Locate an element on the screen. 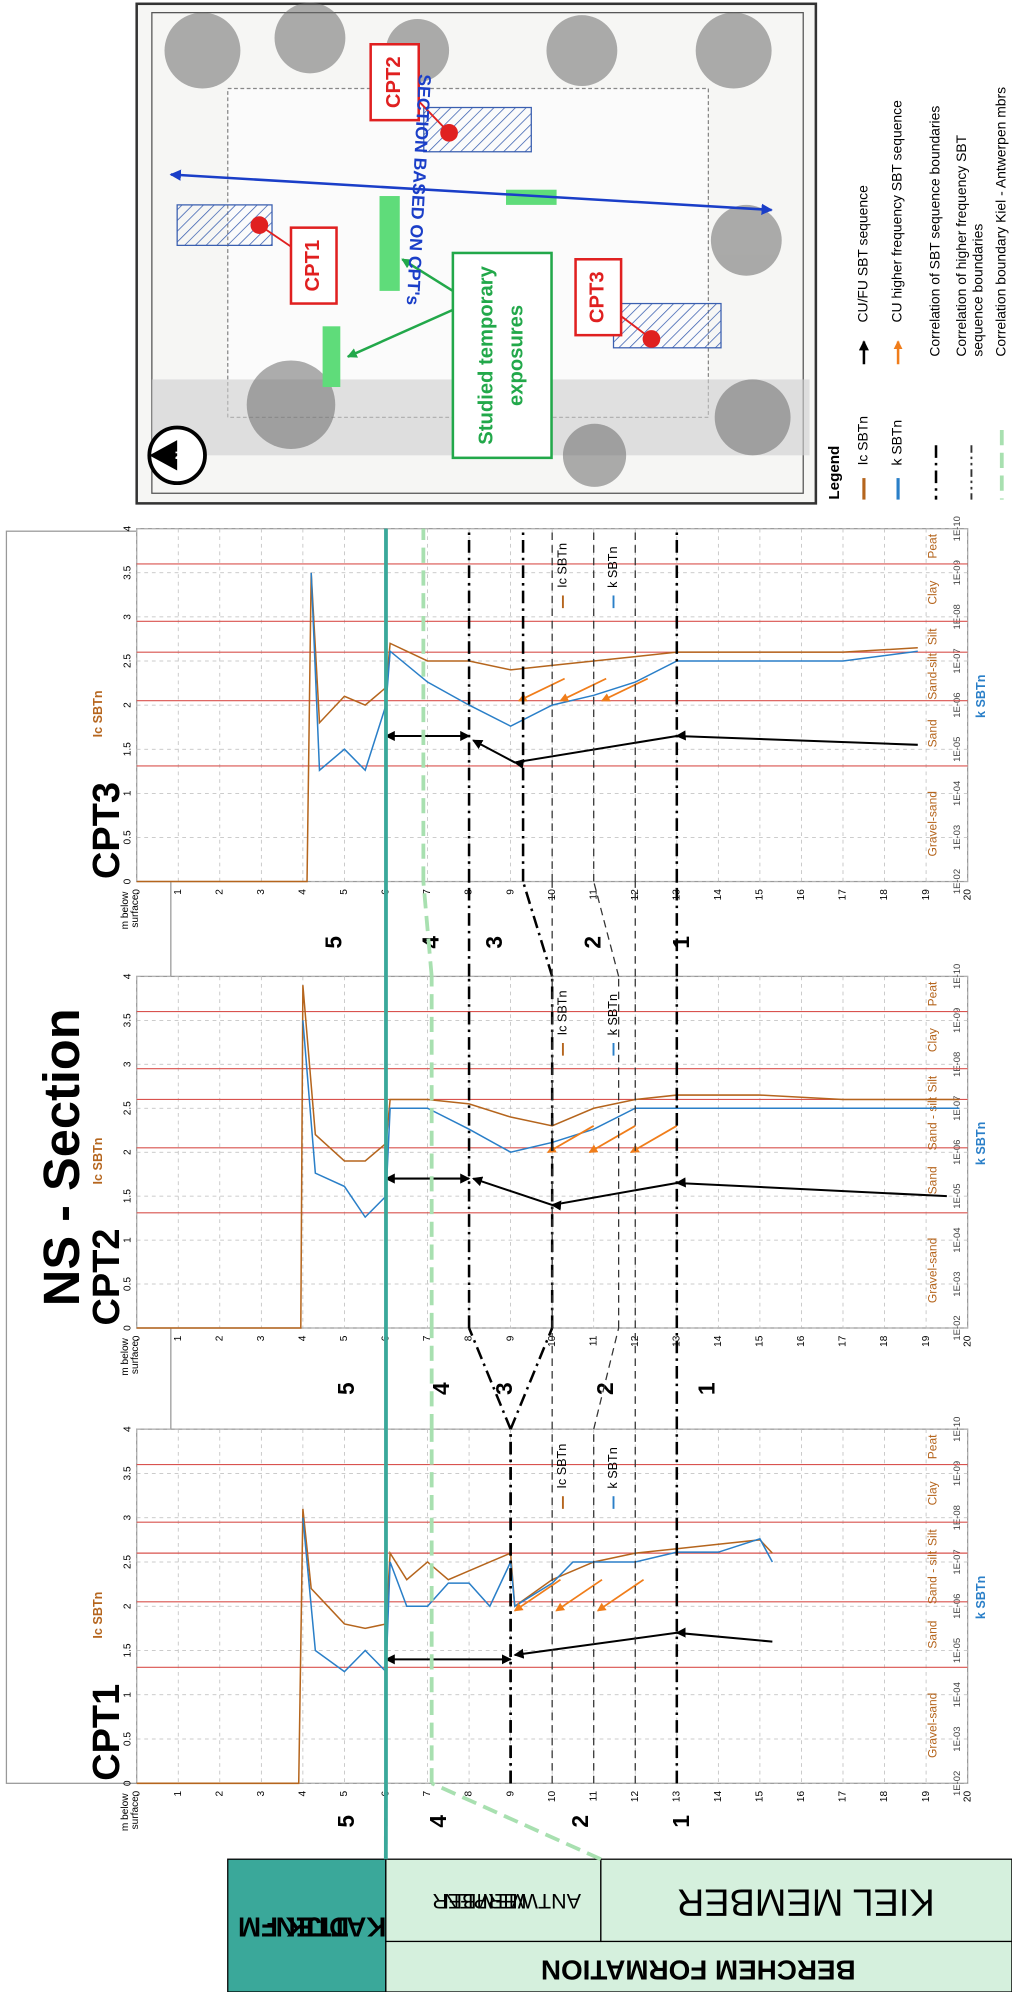  y-tick-label: 17 is located at coordinates (843, 1797).